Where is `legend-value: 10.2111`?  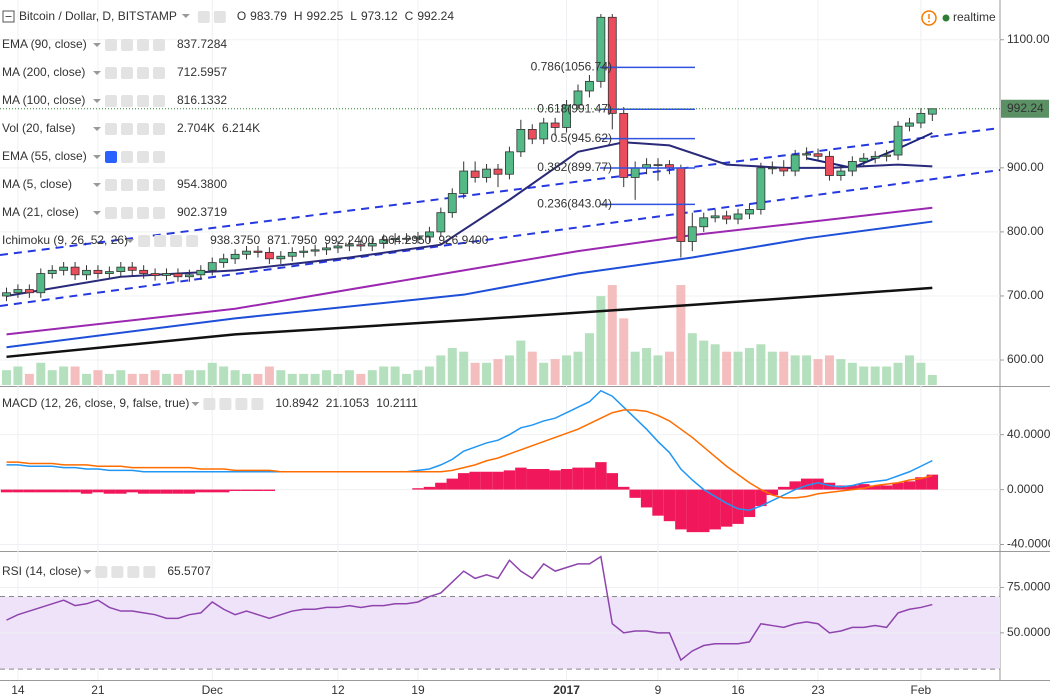 legend-value: 10.2111 is located at coordinates (397, 403).